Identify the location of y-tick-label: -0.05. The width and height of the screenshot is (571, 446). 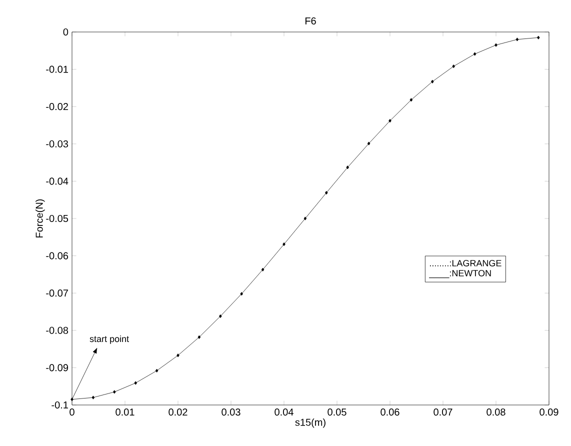
(57, 218).